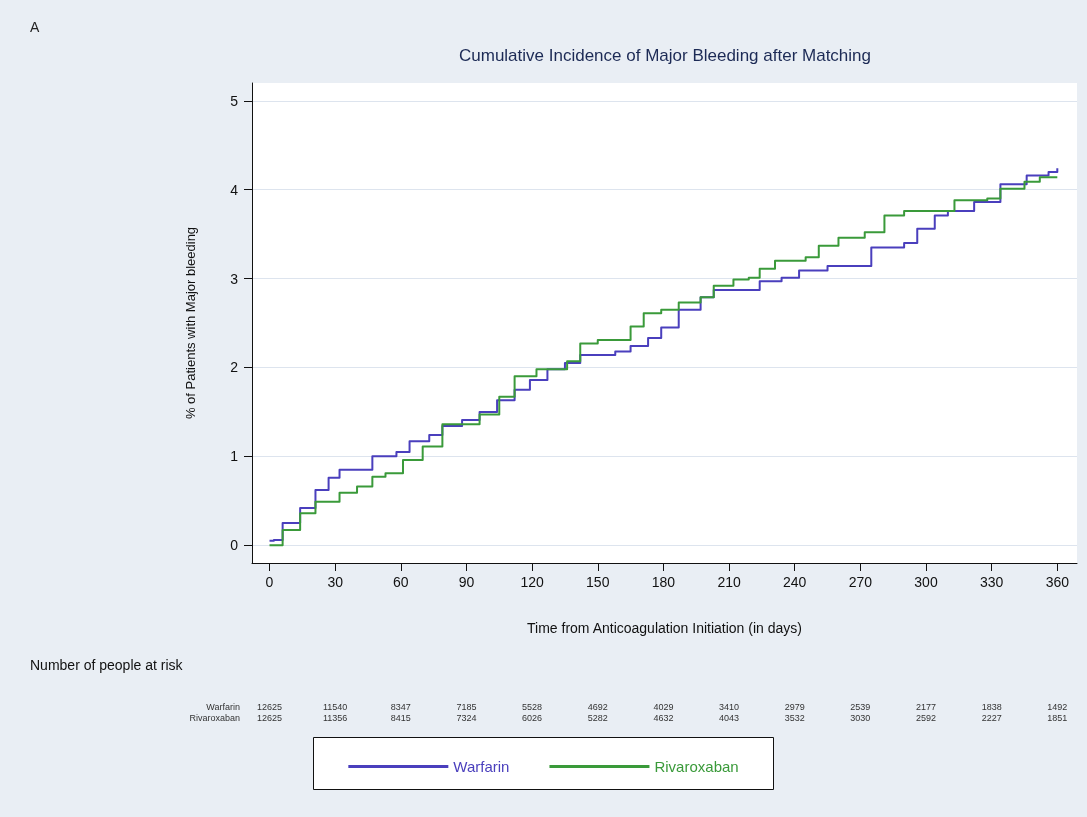 This screenshot has height=817, width=1087. I want to click on x-tick-label: 330, so click(991, 582).